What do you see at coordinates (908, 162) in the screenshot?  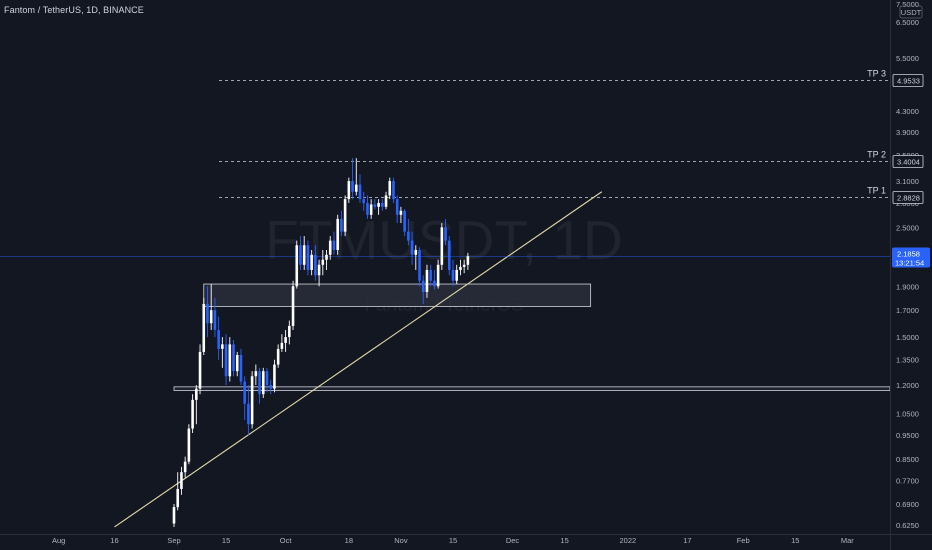 I see `level-price-tag-text: 3.4004` at bounding box center [908, 162].